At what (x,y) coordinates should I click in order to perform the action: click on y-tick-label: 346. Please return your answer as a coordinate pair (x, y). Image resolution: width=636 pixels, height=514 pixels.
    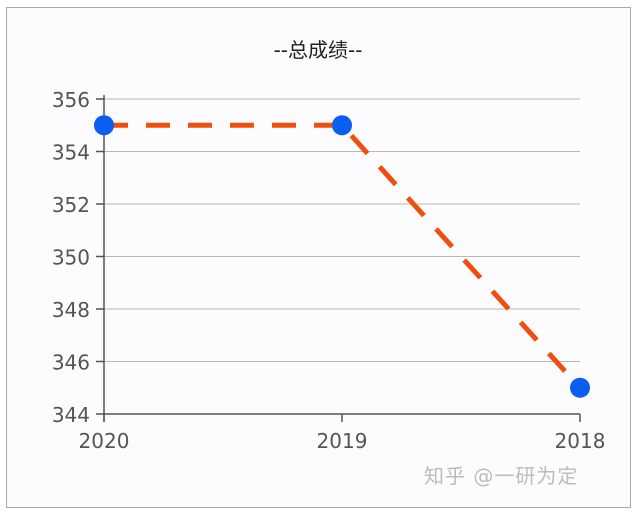
    Looking at the image, I should click on (71, 363).